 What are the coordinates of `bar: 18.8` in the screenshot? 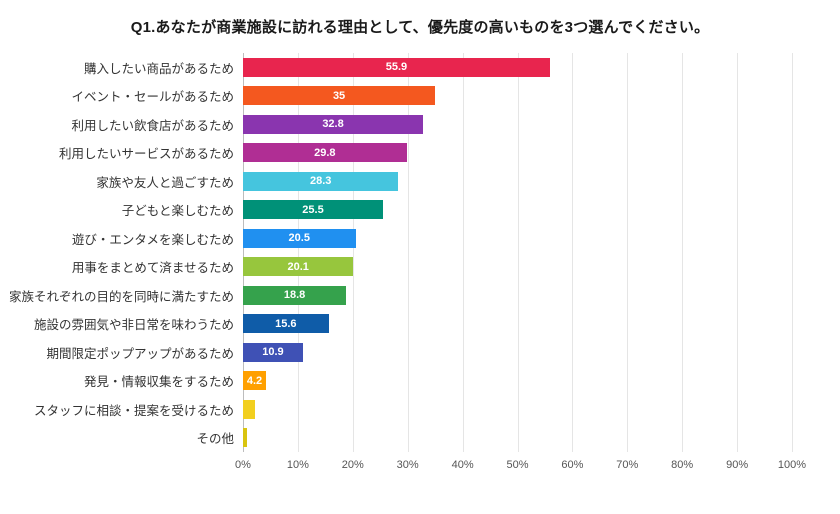 It's located at (295, 295).